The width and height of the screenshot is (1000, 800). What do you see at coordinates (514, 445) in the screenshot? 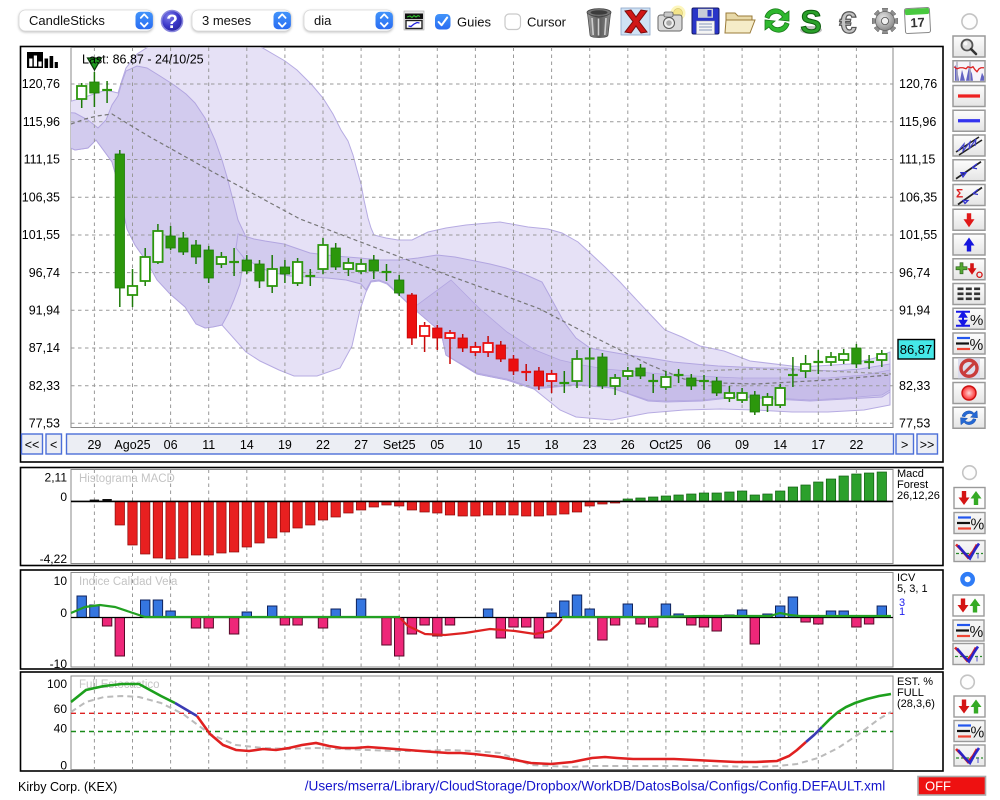
I see `svg-text: 15` at bounding box center [514, 445].